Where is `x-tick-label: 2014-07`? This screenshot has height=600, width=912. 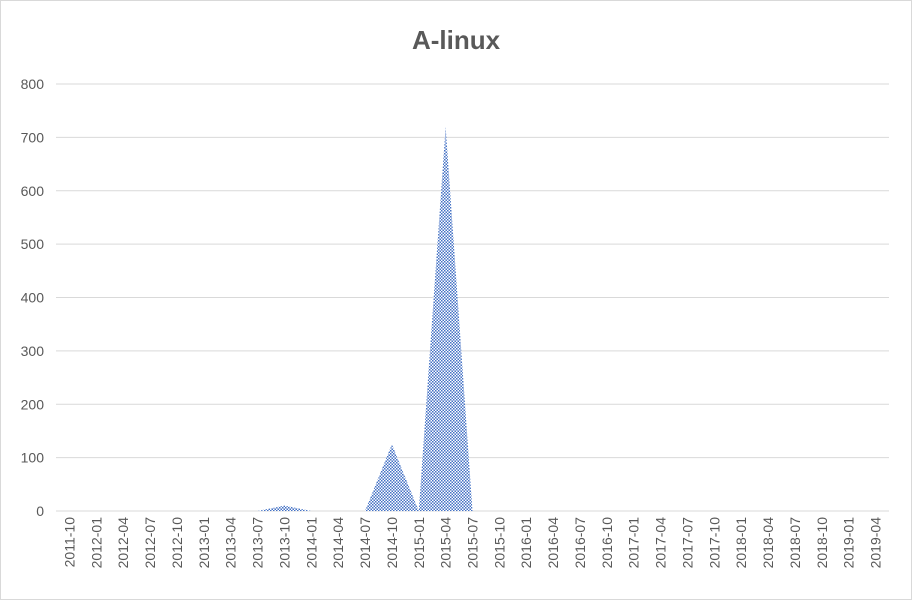
x-tick-label: 2014-07 is located at coordinates (365, 543).